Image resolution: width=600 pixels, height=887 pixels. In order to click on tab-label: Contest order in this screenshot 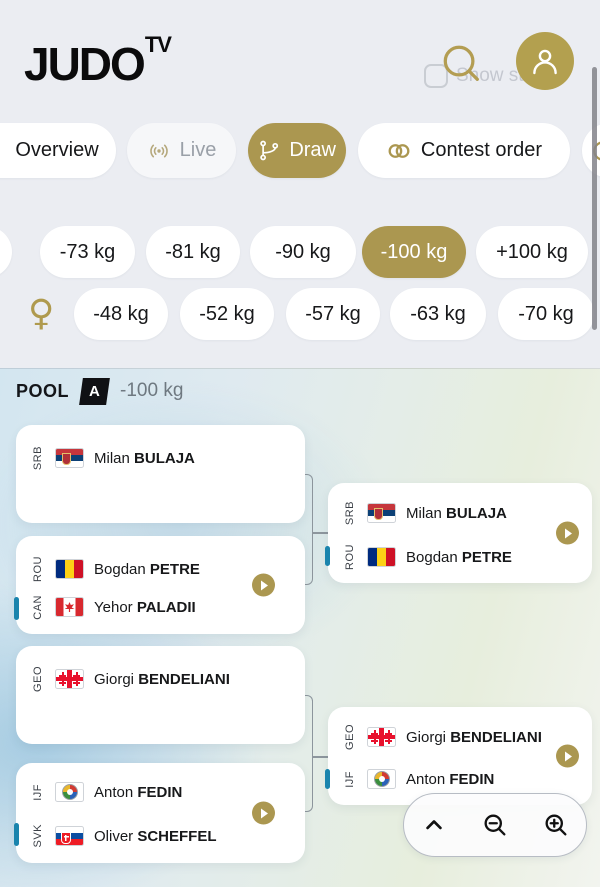, I will do `click(481, 150)`.